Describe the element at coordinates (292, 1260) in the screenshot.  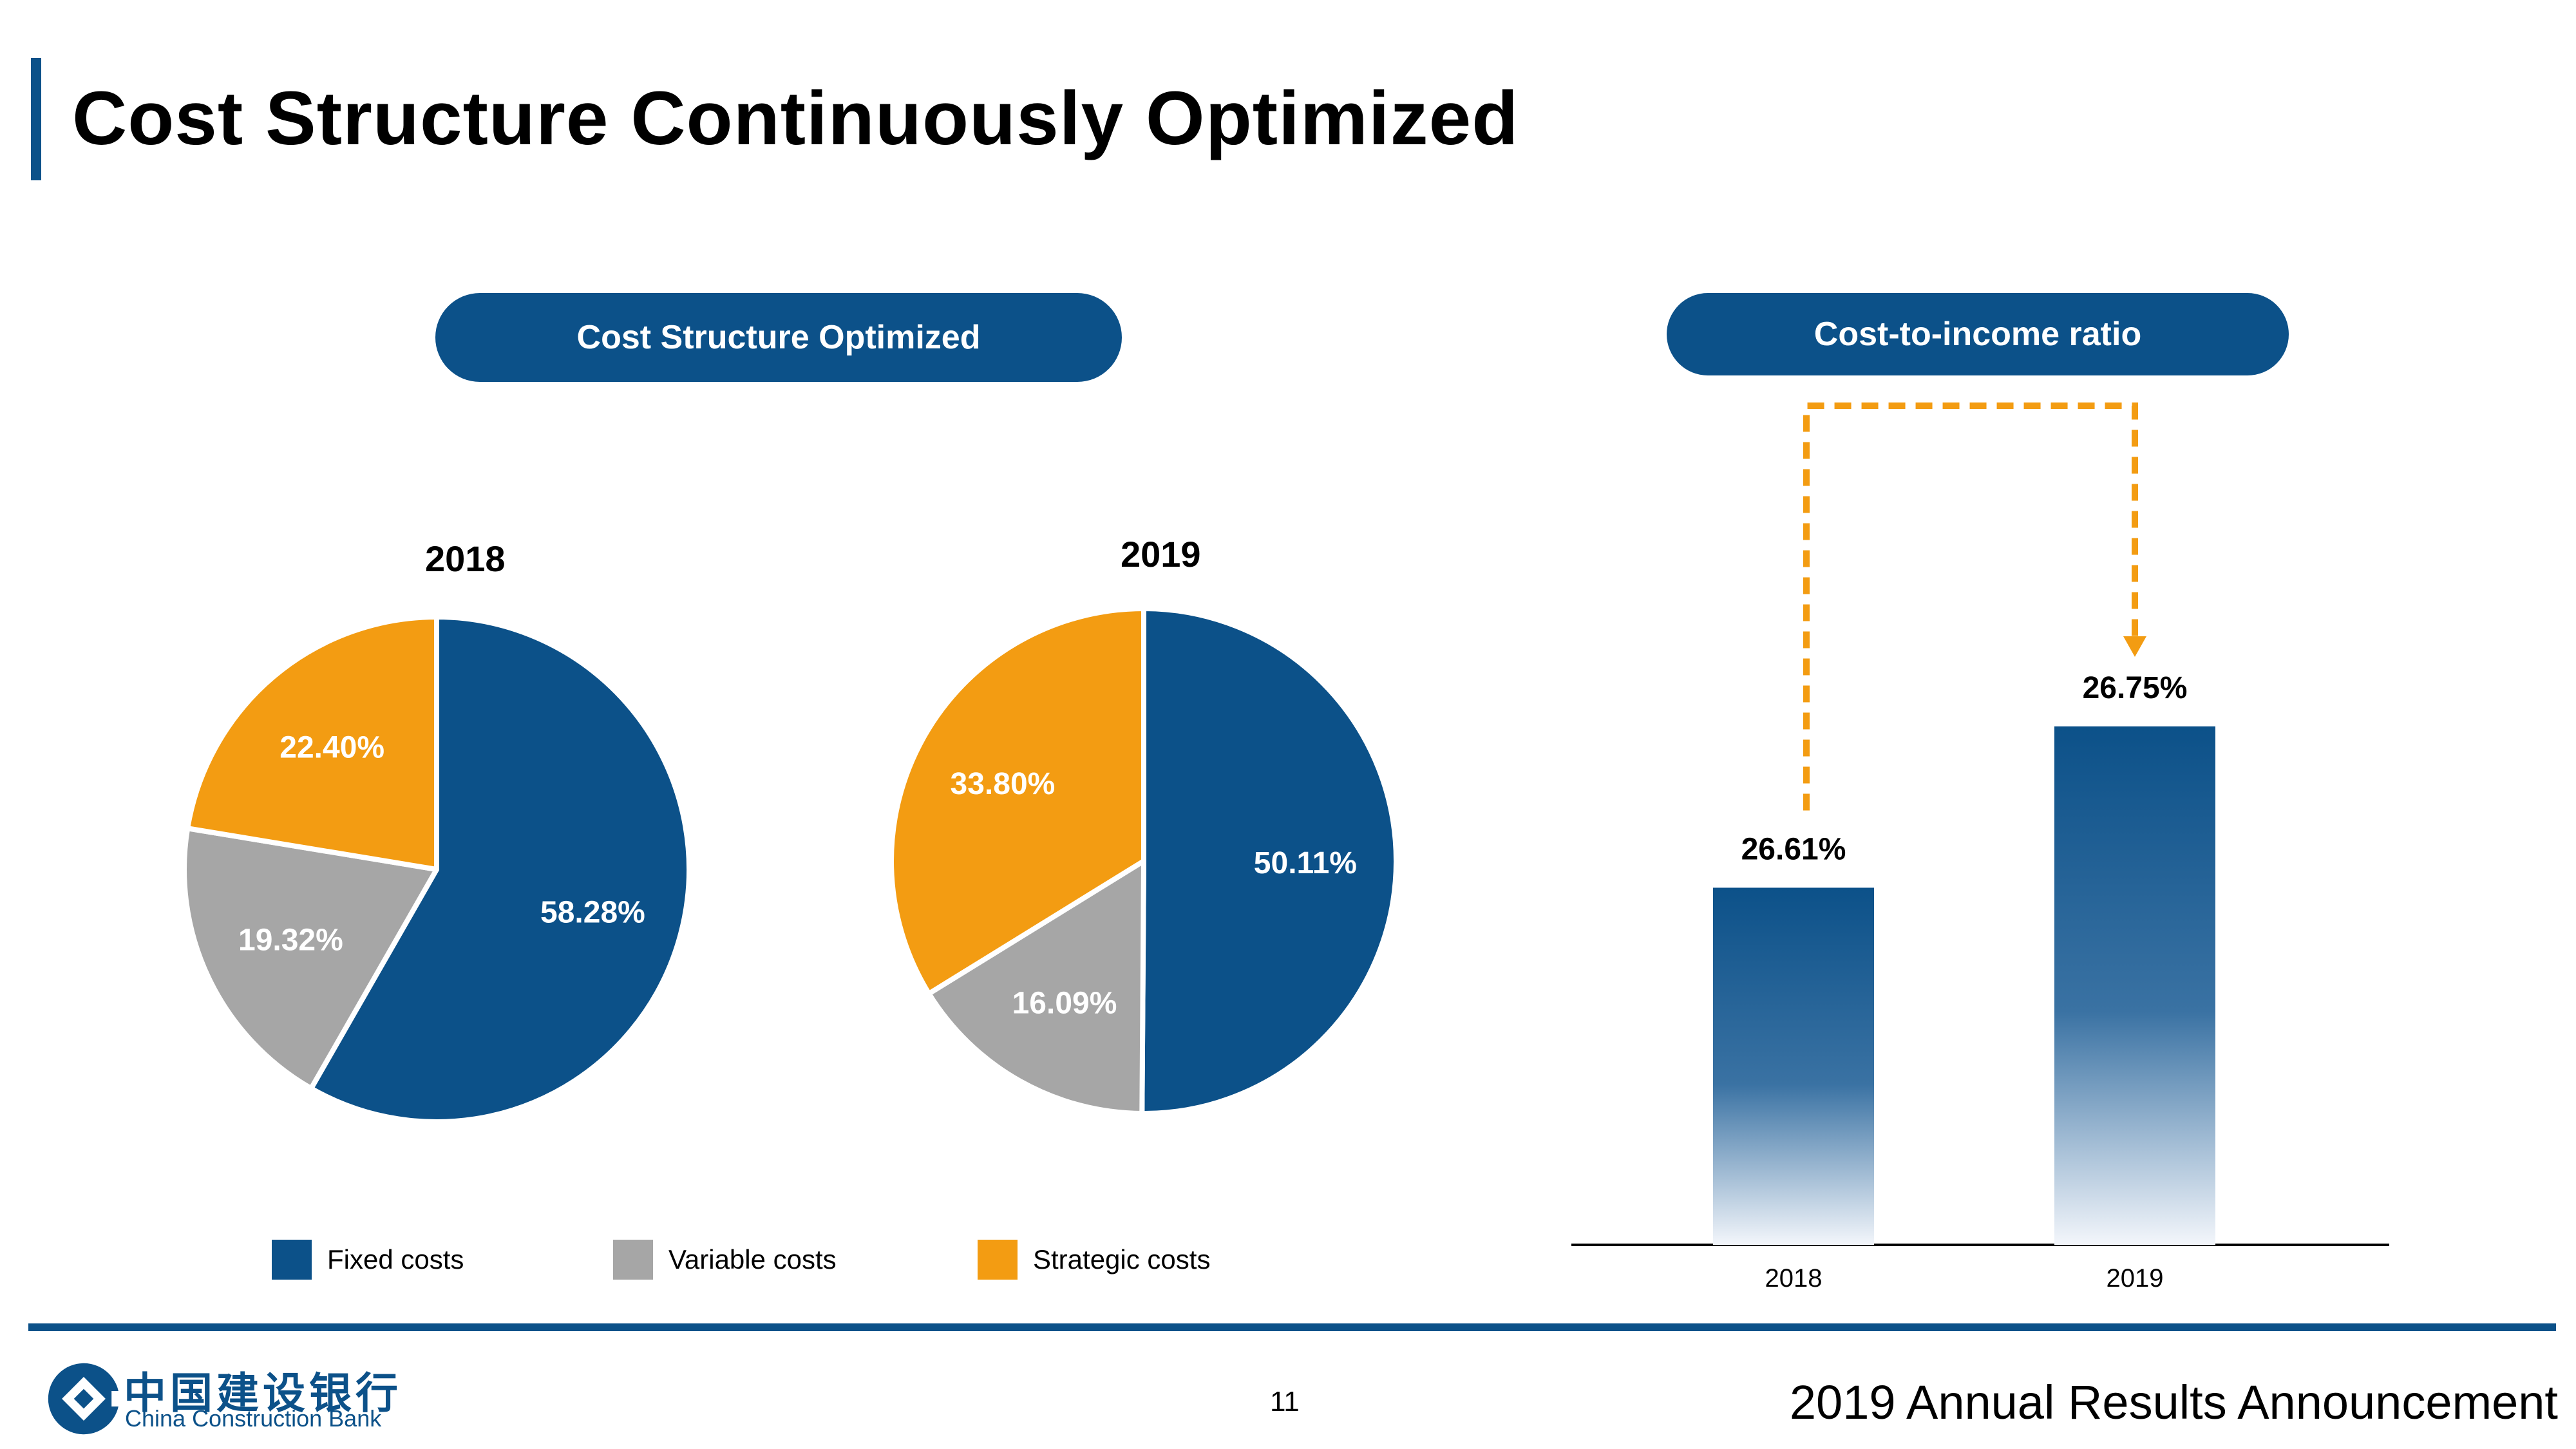
I see `legend-swatch-fixed` at that location.